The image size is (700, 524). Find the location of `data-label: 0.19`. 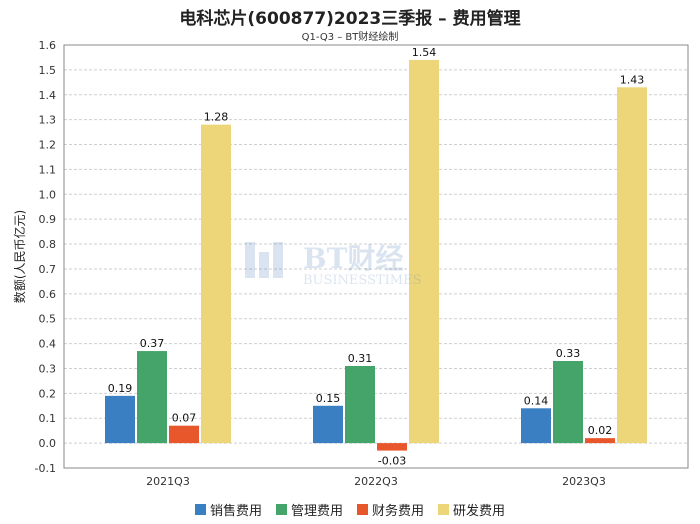

data-label: 0.19 is located at coordinates (120, 388).